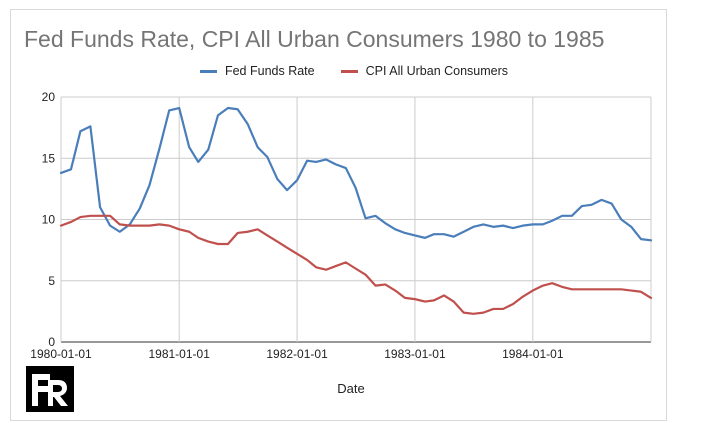 The width and height of the screenshot is (708, 423). What do you see at coordinates (351, 388) in the screenshot?
I see `x-axis-label: Date` at bounding box center [351, 388].